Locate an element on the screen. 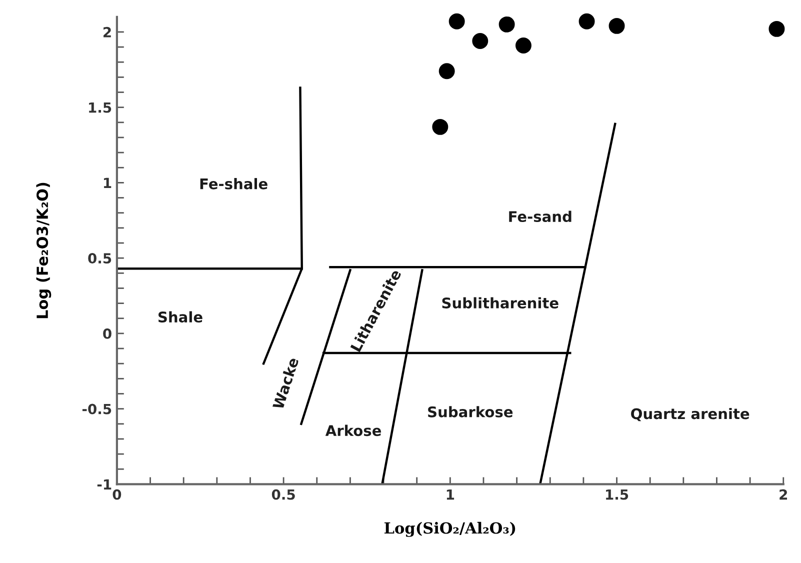 This screenshot has width=801, height=563. annotation: Arkose is located at coordinates (353, 430).